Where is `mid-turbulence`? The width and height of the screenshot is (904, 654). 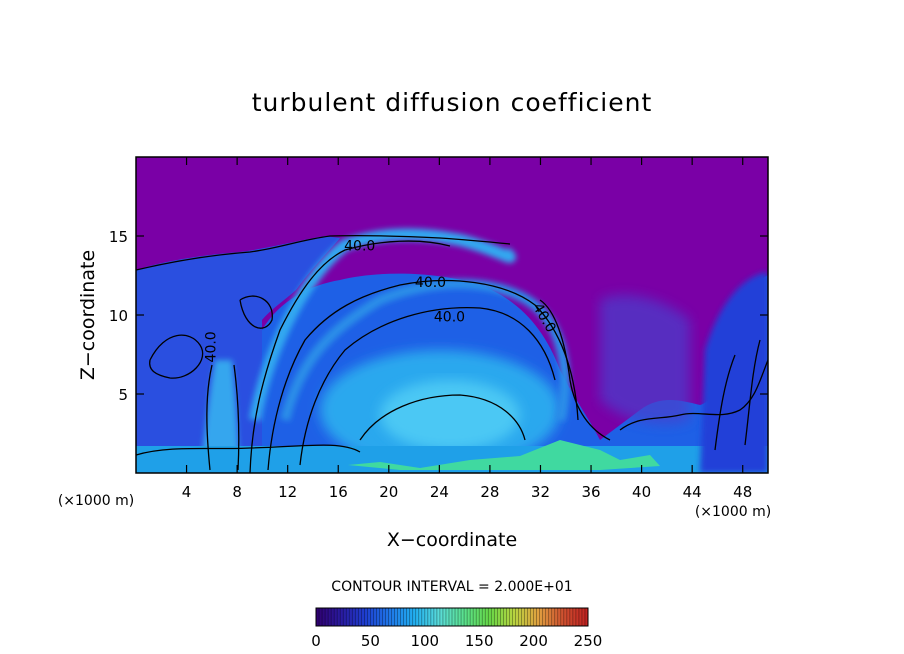
mid-turbulence is located at coordinates (645, 359).